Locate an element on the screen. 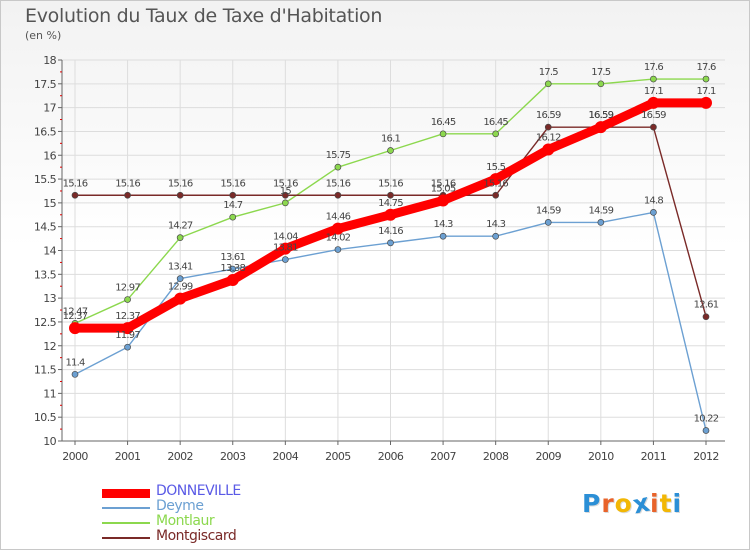 Image resolution: width=750 pixels, height=550 pixels. data-label-montlaur: 17.6 is located at coordinates (654, 67).